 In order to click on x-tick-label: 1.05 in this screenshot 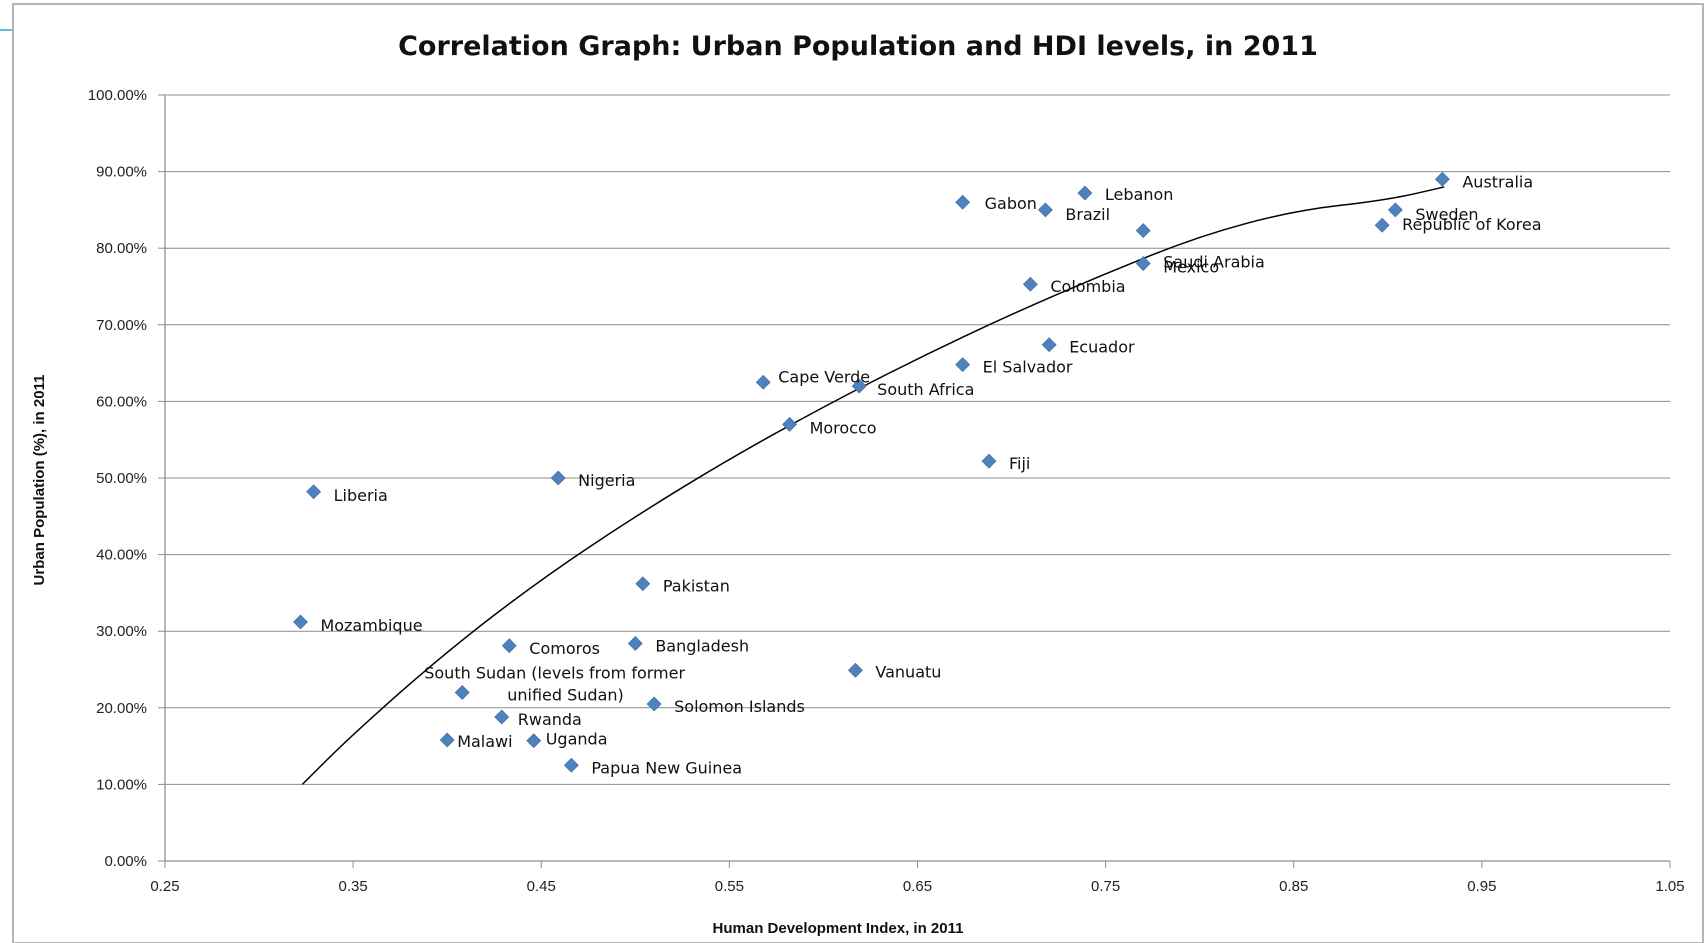, I will do `click(1669, 886)`.